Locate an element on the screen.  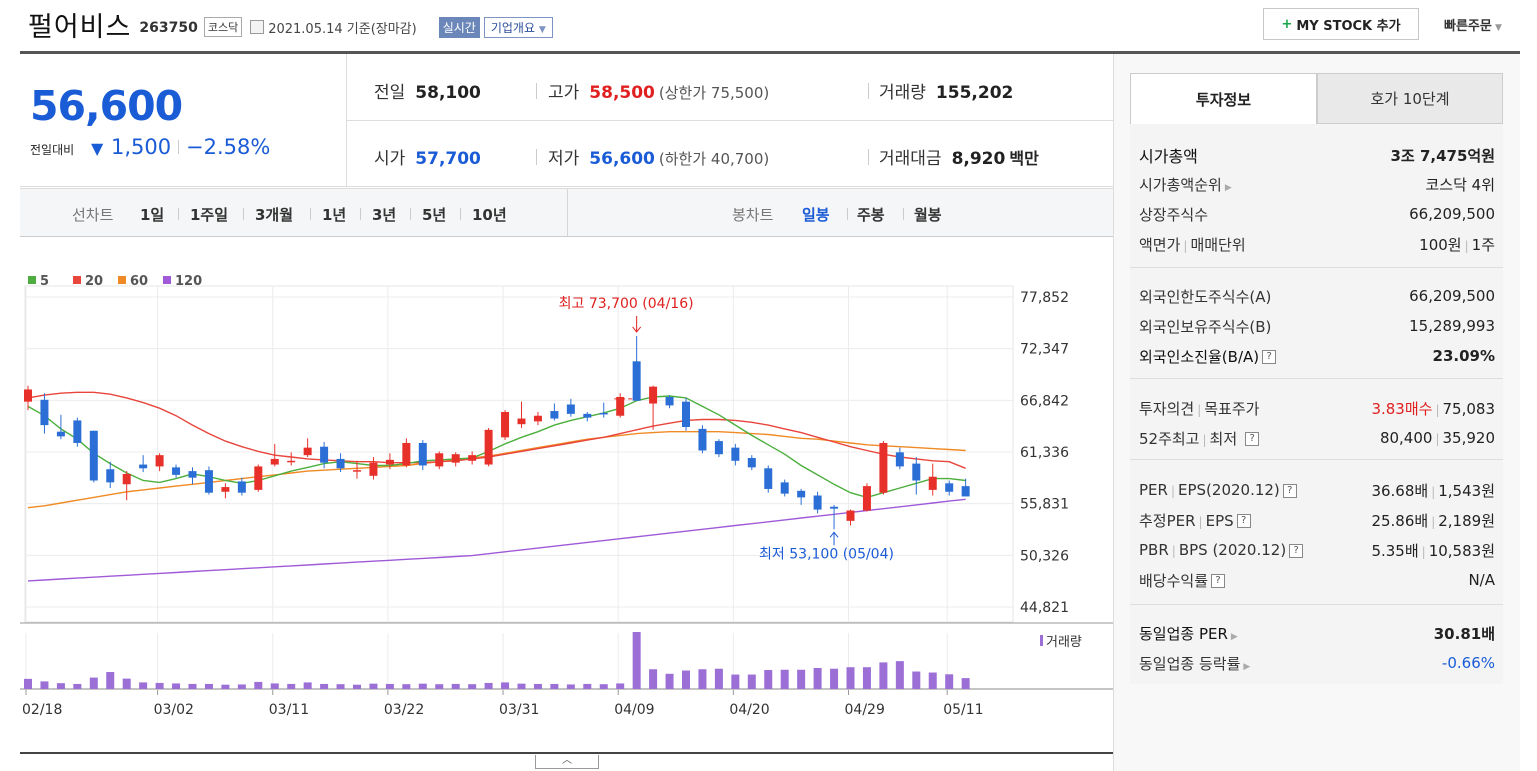
period-1y: 1년 is located at coordinates (334, 215).